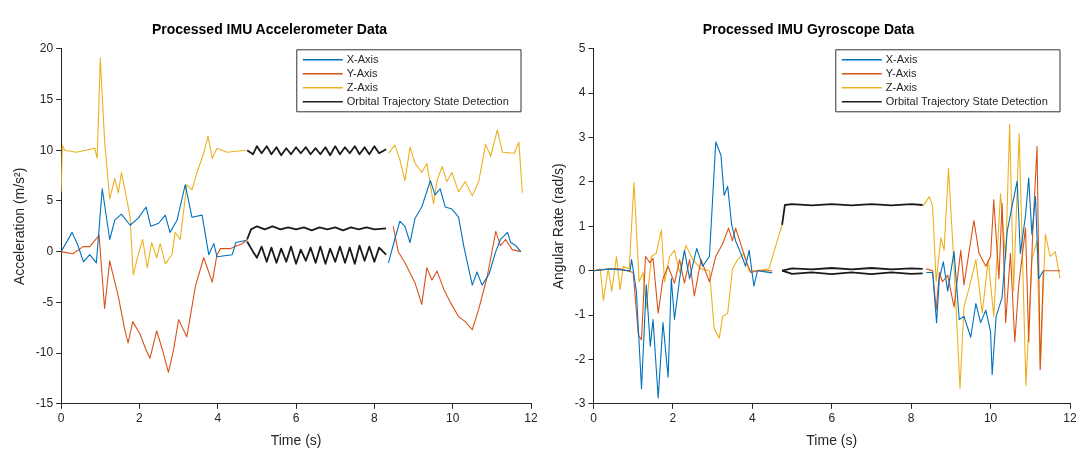 The image size is (1091, 454). Describe the element at coordinates (582, 225) in the screenshot. I see `y-tick-label: 1` at that location.